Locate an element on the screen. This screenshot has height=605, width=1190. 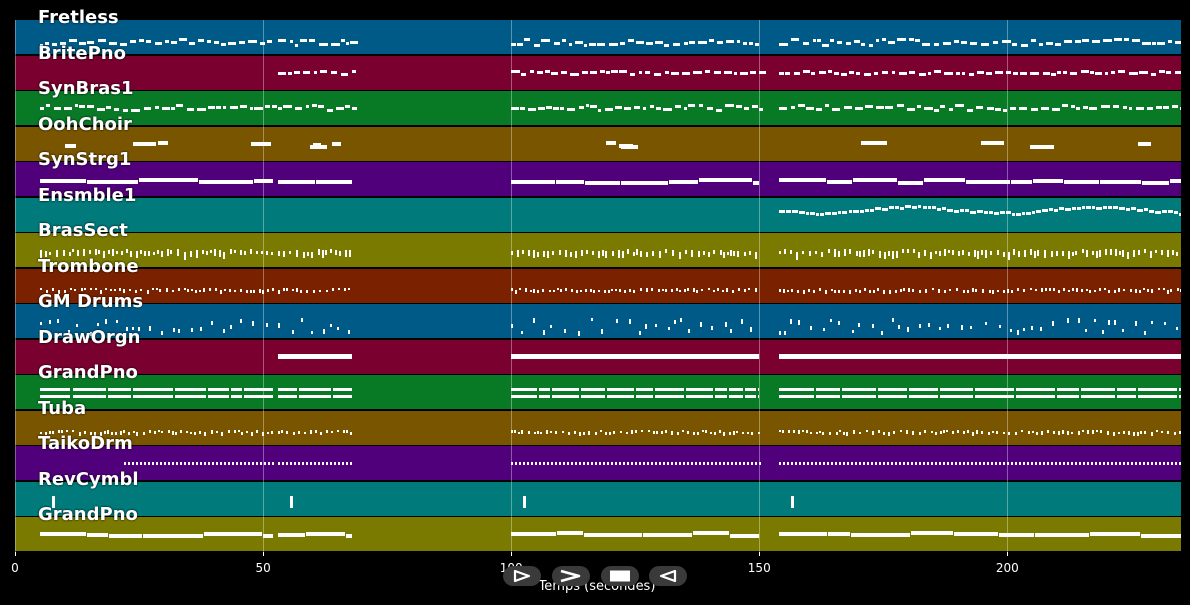
track-name-label: OohChoir is located at coordinates (85, 124).